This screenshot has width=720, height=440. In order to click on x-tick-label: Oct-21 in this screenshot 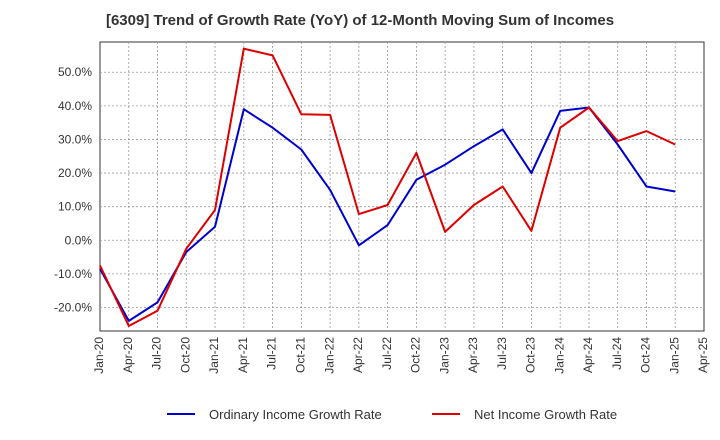, I will do `click(301, 355)`.